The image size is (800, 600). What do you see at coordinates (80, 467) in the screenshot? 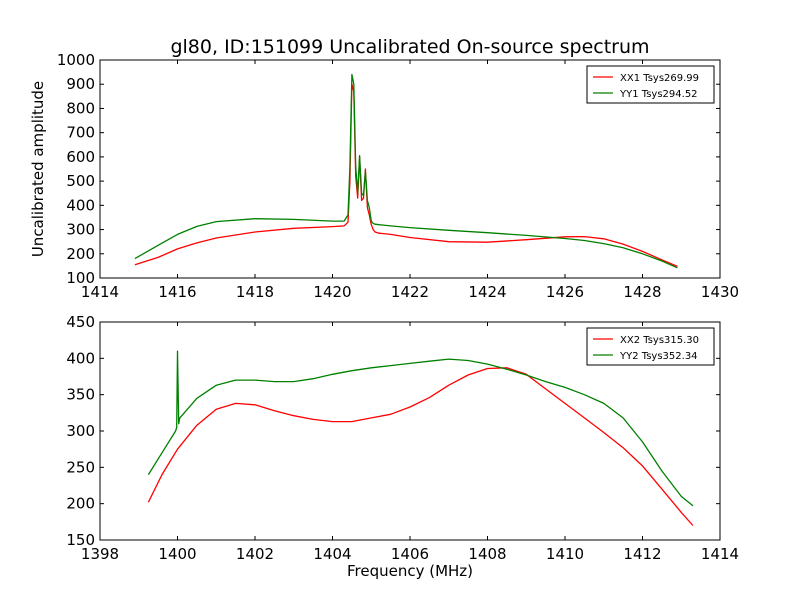
I see `y-tick-label: 250` at bounding box center [80, 467].